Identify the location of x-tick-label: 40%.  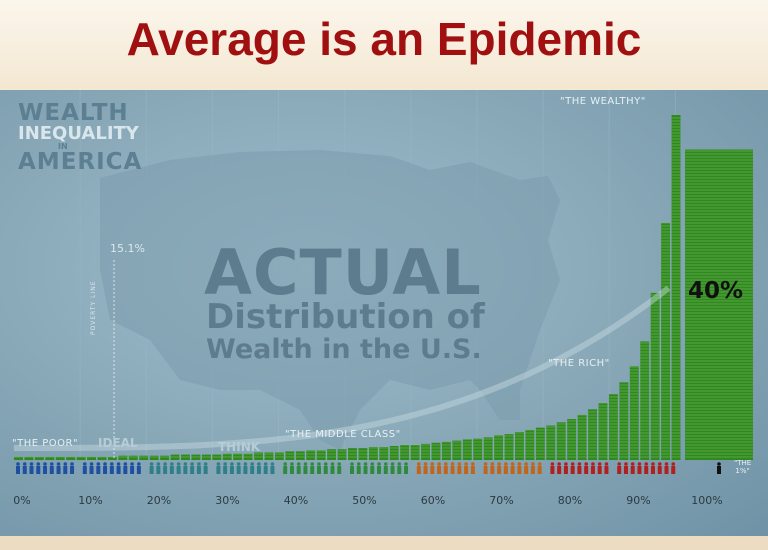
(296, 500).